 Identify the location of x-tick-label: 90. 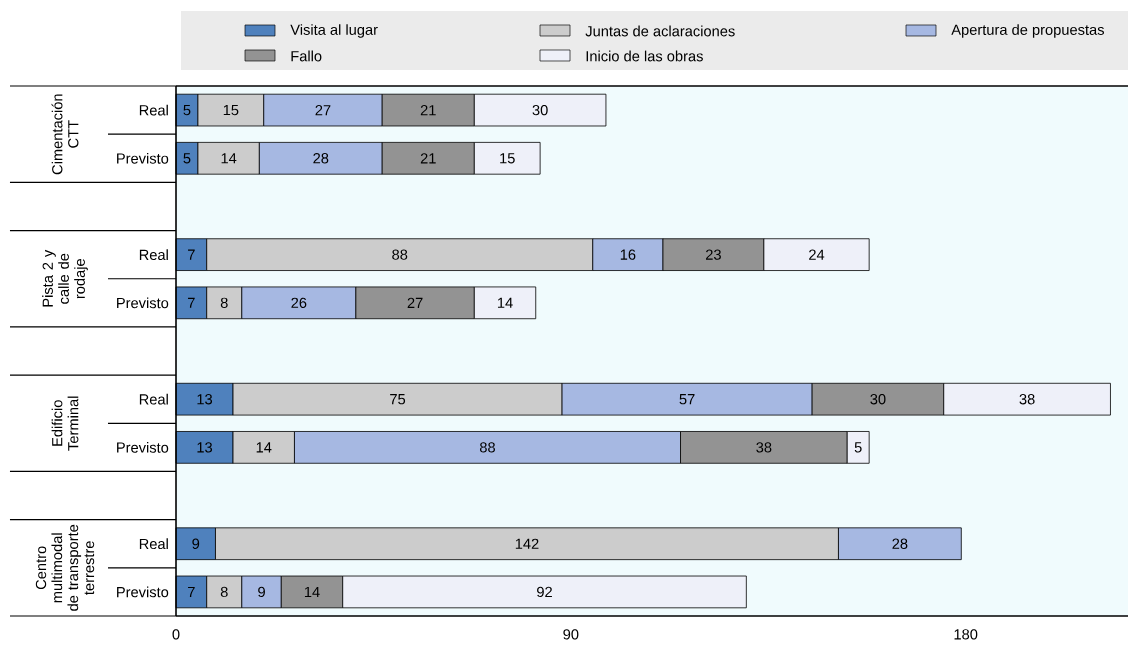
(571, 634).